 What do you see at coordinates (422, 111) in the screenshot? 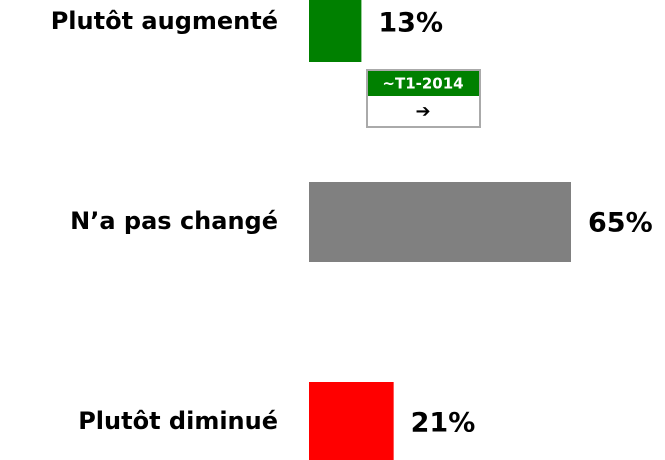
I see `annotation-arrow: ➔` at bounding box center [422, 111].